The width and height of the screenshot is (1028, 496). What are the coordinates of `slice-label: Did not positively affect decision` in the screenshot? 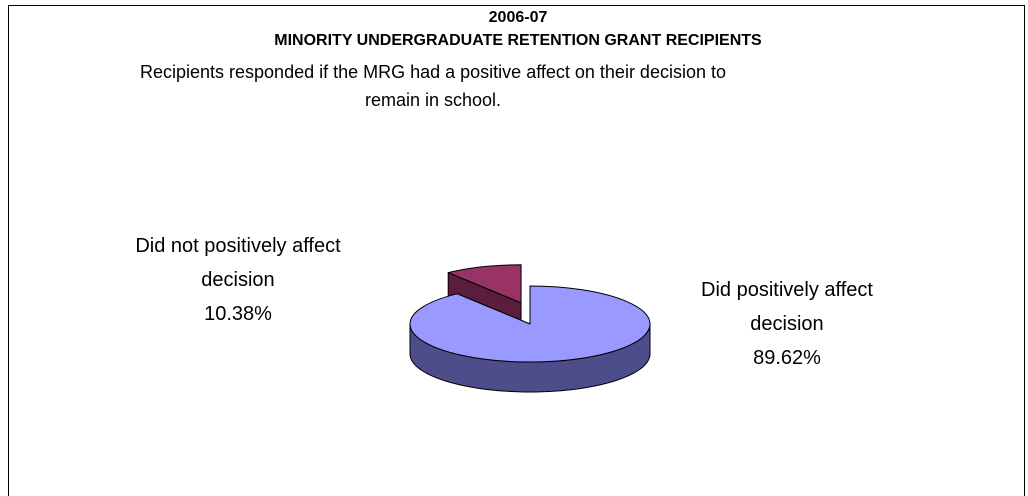 It's located at (238, 263).